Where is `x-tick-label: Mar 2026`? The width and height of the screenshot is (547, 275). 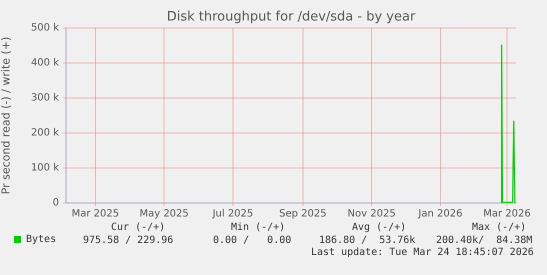
x-tick-label: Mar 2026 is located at coordinates (507, 214).